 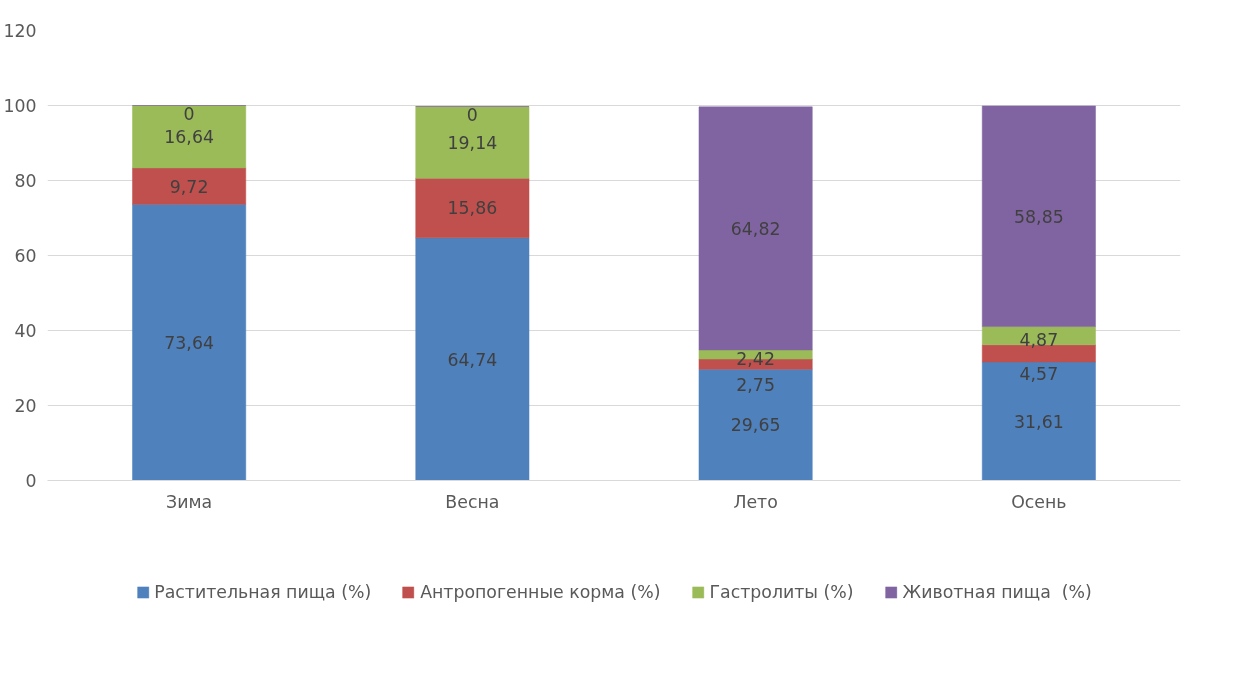 I want to click on data-label: 58,85, so click(x=1039, y=216).